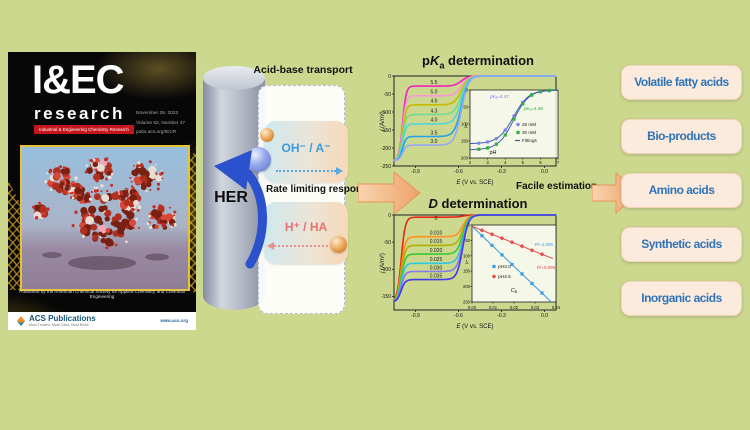 The height and width of the screenshot is (430, 750). Describe the element at coordinates (434, 133) in the screenshot. I see `svg-text: 3.5` at that location.